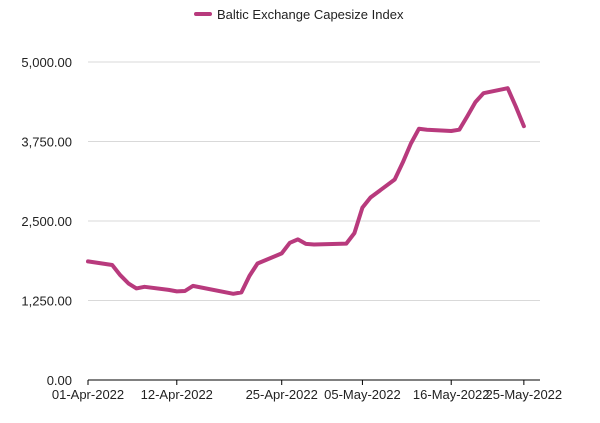 This screenshot has height=423, width=600. Describe the element at coordinates (310, 14) in the screenshot. I see `legend-label: Baltic Exchange Capesize Index` at that location.